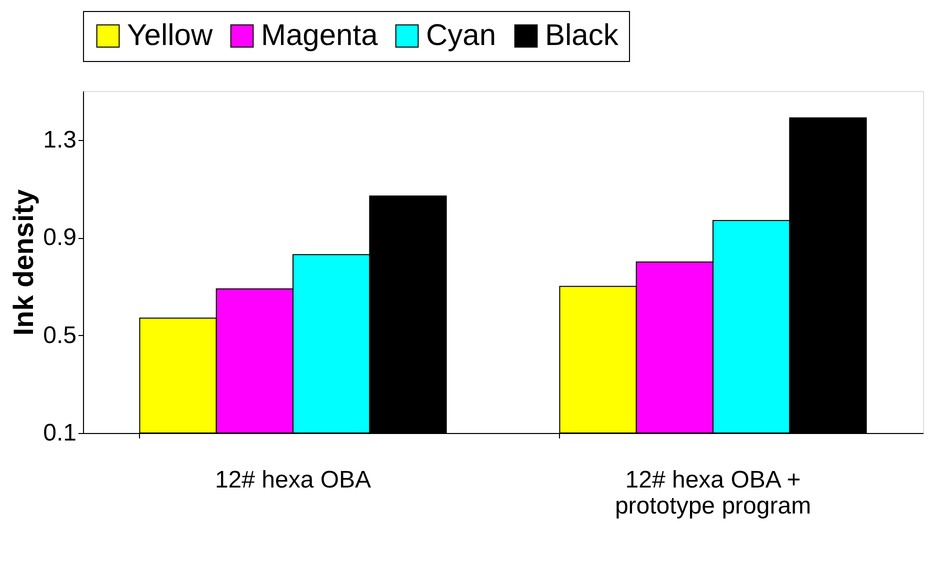 Image resolution: width=951 pixels, height=574 pixels. What do you see at coordinates (582, 35) in the screenshot?
I see `legend-label: Black` at bounding box center [582, 35].